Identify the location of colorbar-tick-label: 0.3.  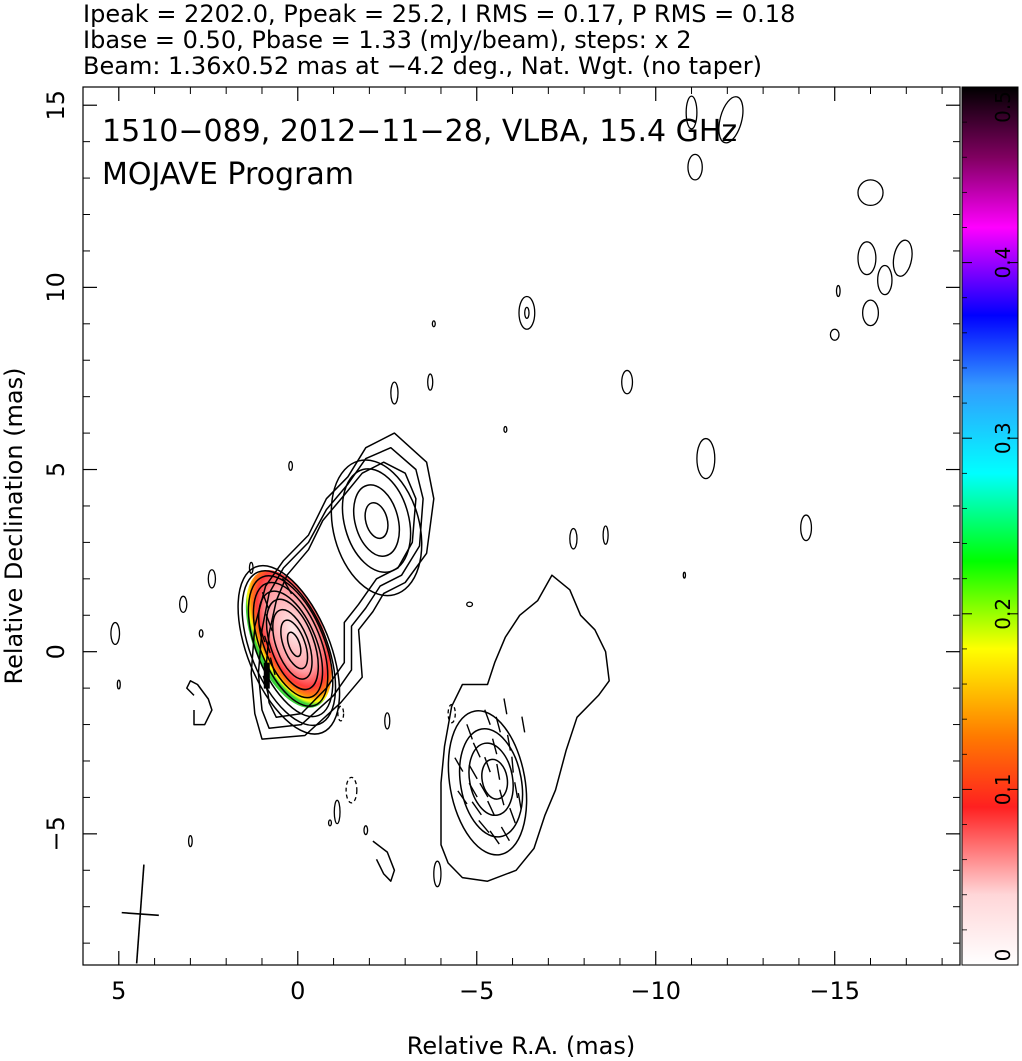
(1003, 438).